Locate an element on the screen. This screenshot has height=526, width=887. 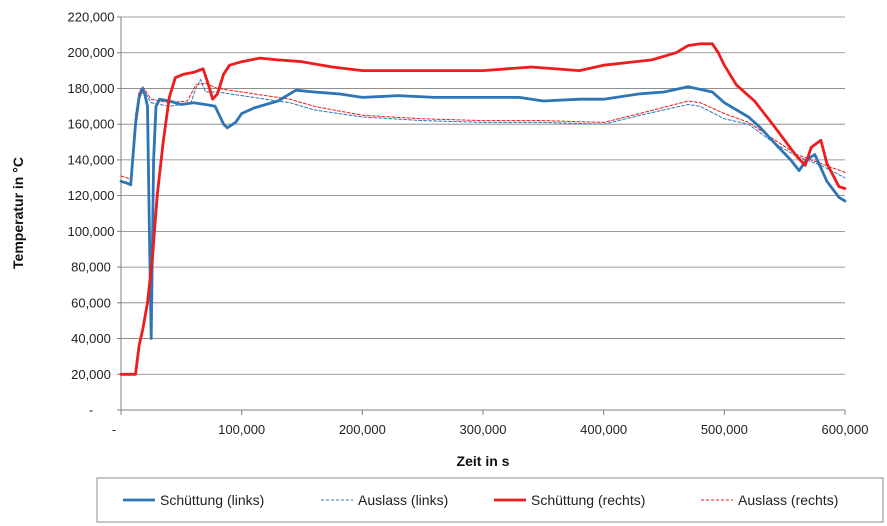
y-axis-title: Temperatur in °C is located at coordinates (18, 213).